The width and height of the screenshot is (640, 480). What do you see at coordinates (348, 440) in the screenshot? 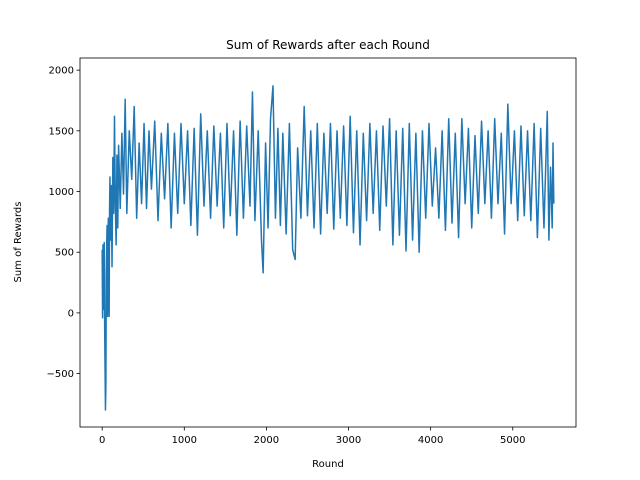
I see `x-tick-label: 3000` at bounding box center [348, 440].